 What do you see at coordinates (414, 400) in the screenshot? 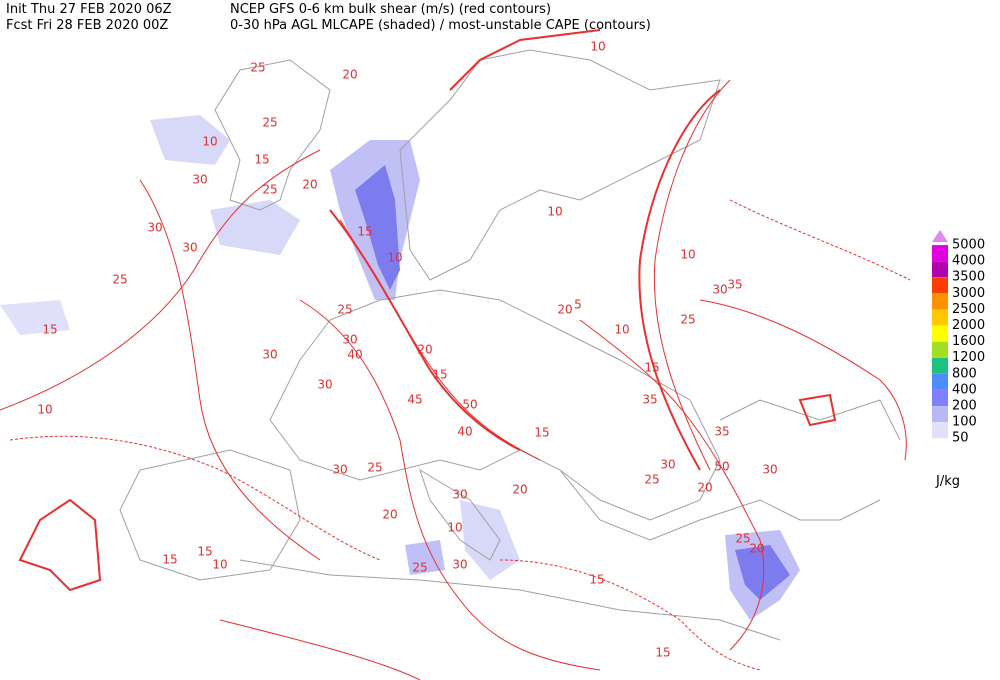
I see `contour-label: 45` at bounding box center [414, 400].